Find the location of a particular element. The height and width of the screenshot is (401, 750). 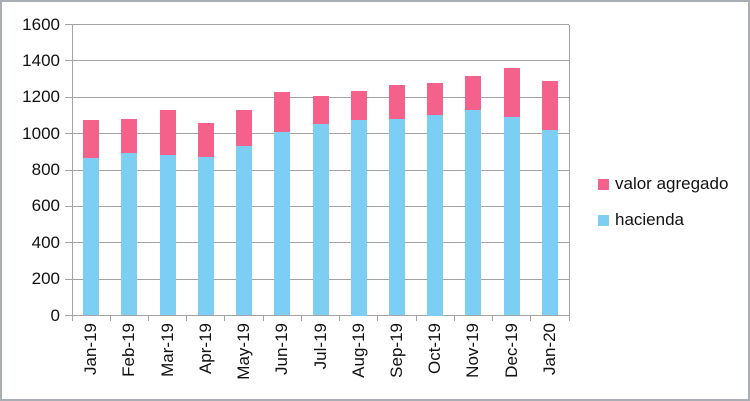

y-tick-label: 0 is located at coordinates (55, 315).